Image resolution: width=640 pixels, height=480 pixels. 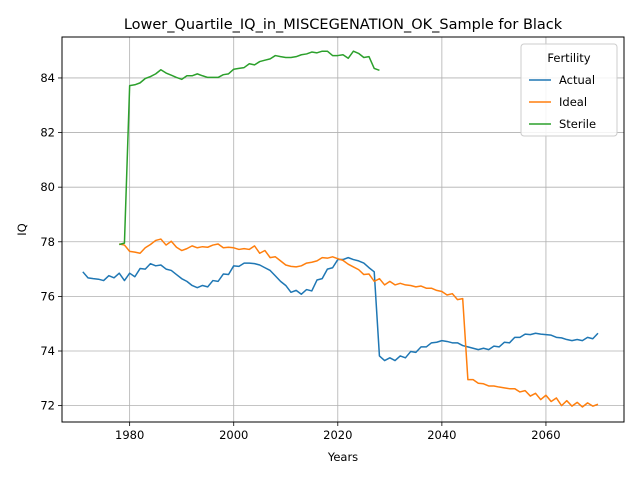 I want to click on x-tick-label: 2000, so click(x=233, y=435).